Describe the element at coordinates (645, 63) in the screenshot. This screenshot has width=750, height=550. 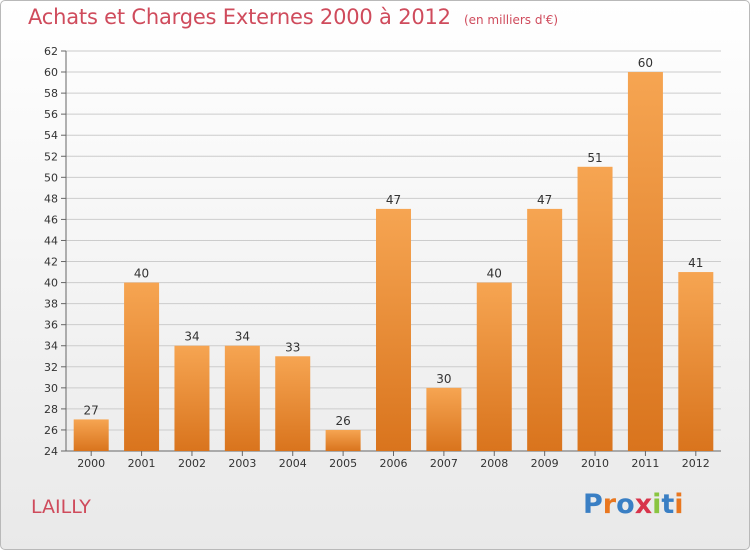
I see `bar-value-label: 60` at that location.